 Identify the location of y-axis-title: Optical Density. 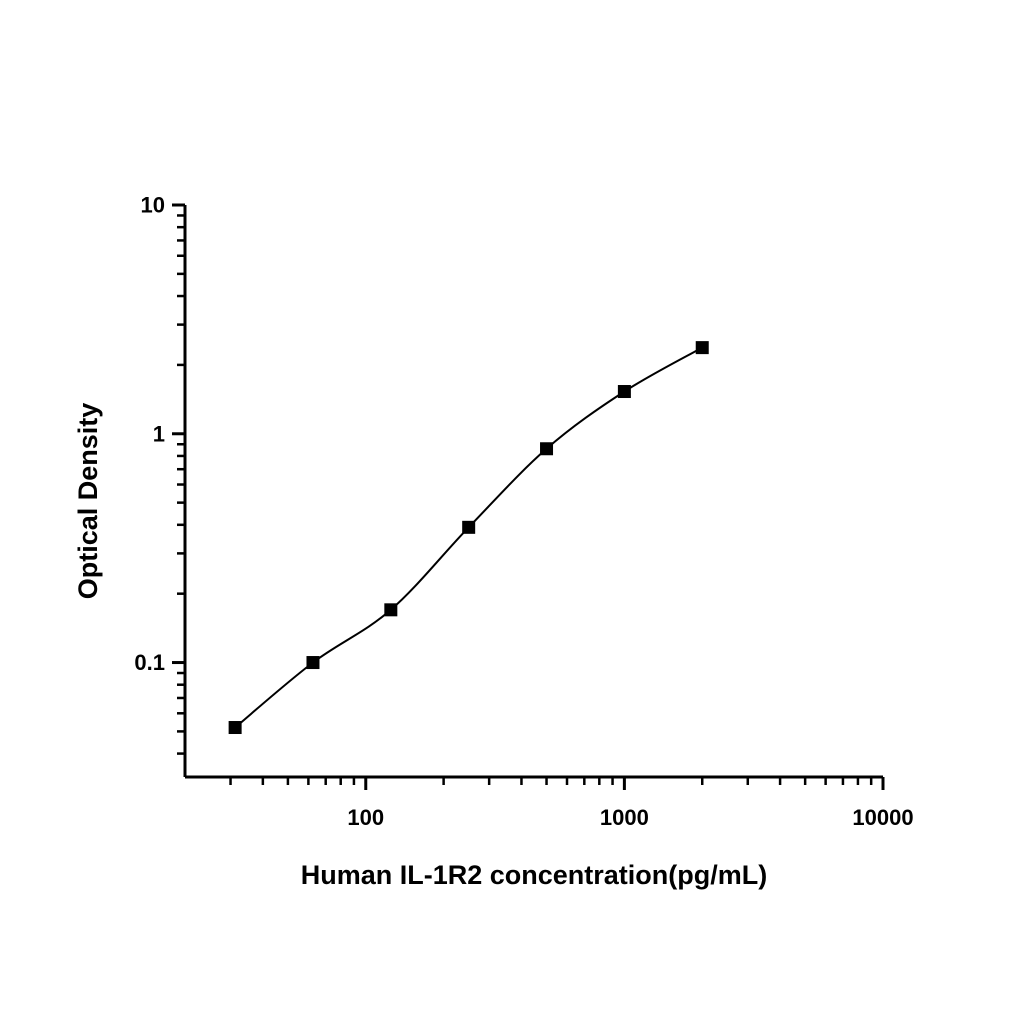
(88, 501).